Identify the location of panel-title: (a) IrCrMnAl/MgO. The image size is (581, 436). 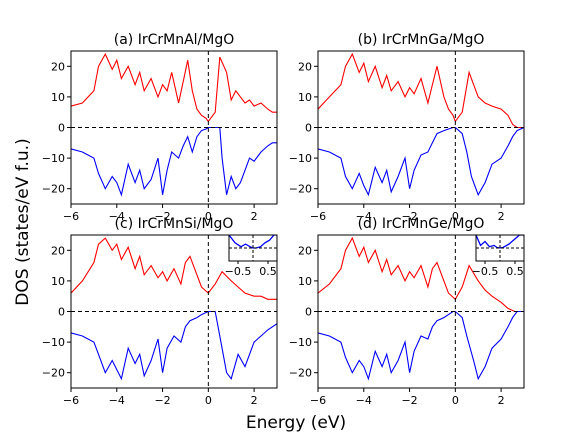
(174, 40).